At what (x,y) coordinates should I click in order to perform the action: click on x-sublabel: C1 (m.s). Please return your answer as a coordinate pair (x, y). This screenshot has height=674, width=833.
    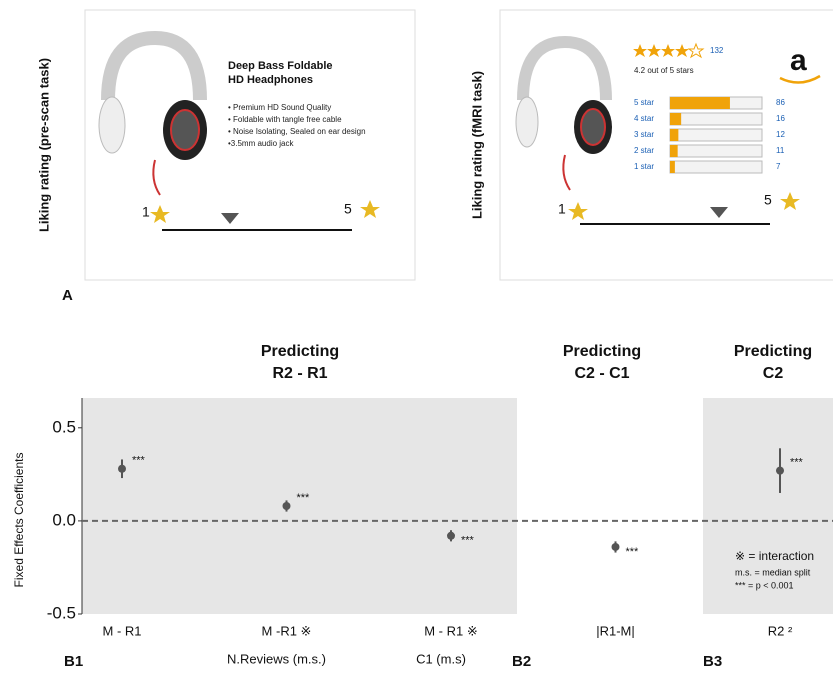
    Looking at the image, I should click on (441, 658).